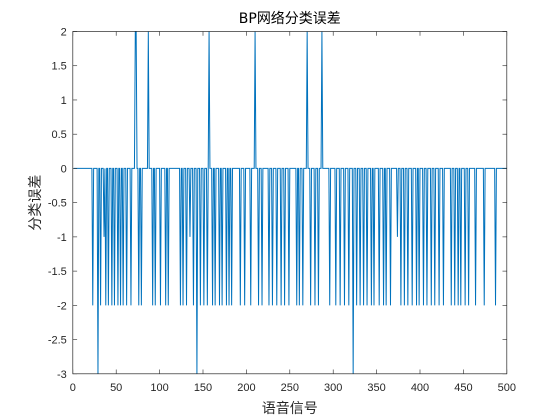 This screenshot has height=420, width=560. I want to click on y-tick-label: -2, so click(62, 306).